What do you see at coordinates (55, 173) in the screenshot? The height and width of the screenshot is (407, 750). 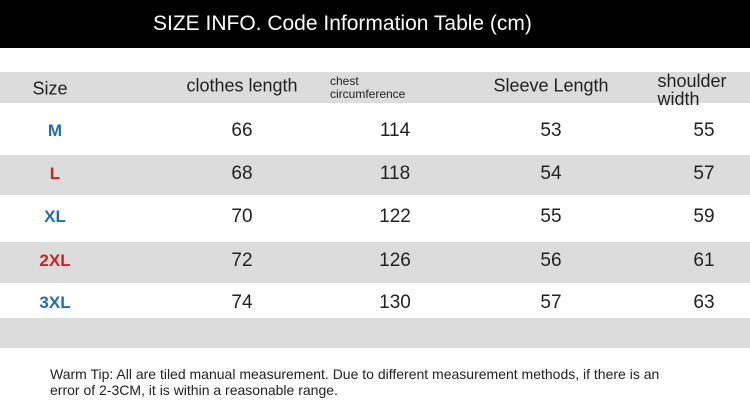 I see `cell-size: L` at bounding box center [55, 173].